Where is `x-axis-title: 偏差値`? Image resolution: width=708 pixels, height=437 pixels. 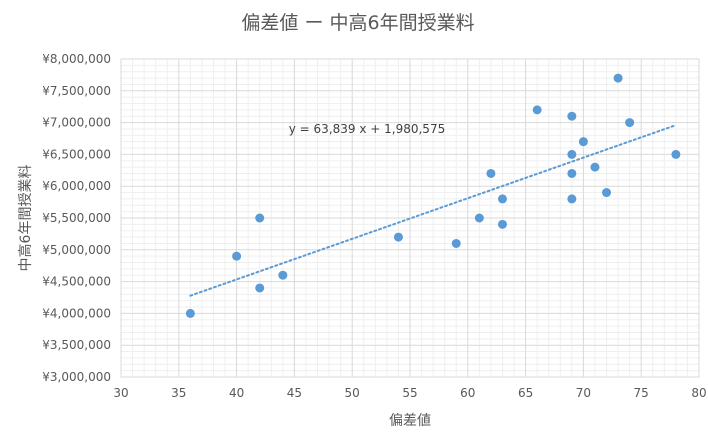 x-axis-title: 偏差値 is located at coordinates (410, 421).